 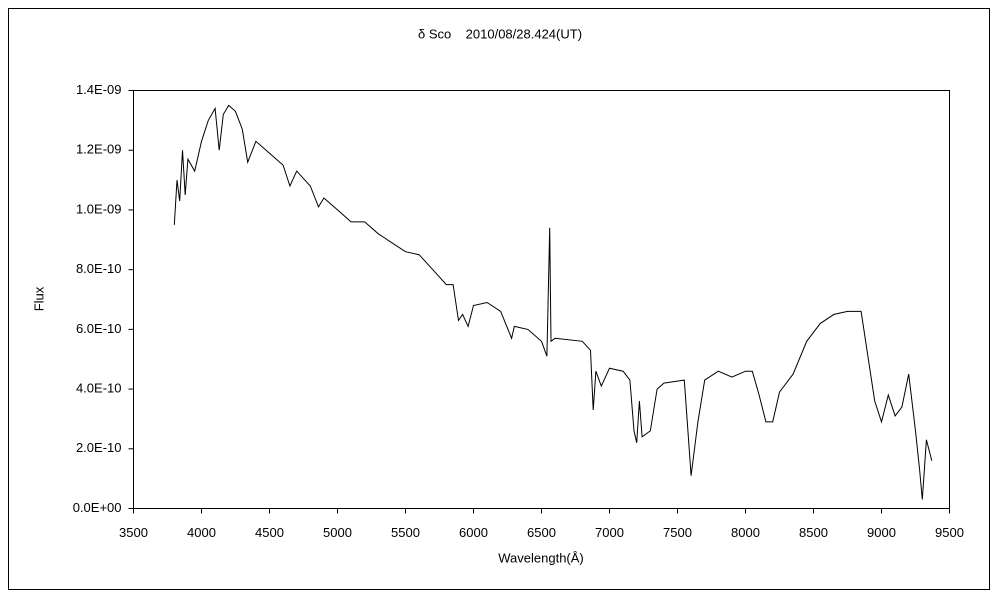 What do you see at coordinates (201, 532) in the screenshot?
I see `x-tick-label: 4000` at bounding box center [201, 532].